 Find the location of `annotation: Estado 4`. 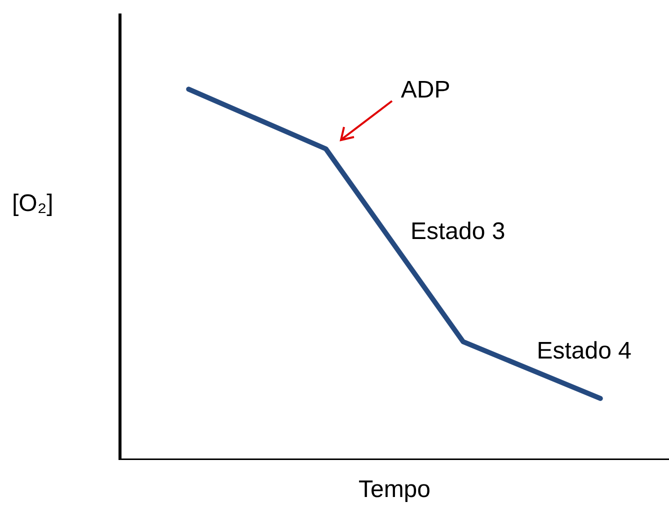

annotation: Estado 4 is located at coordinates (584, 351).